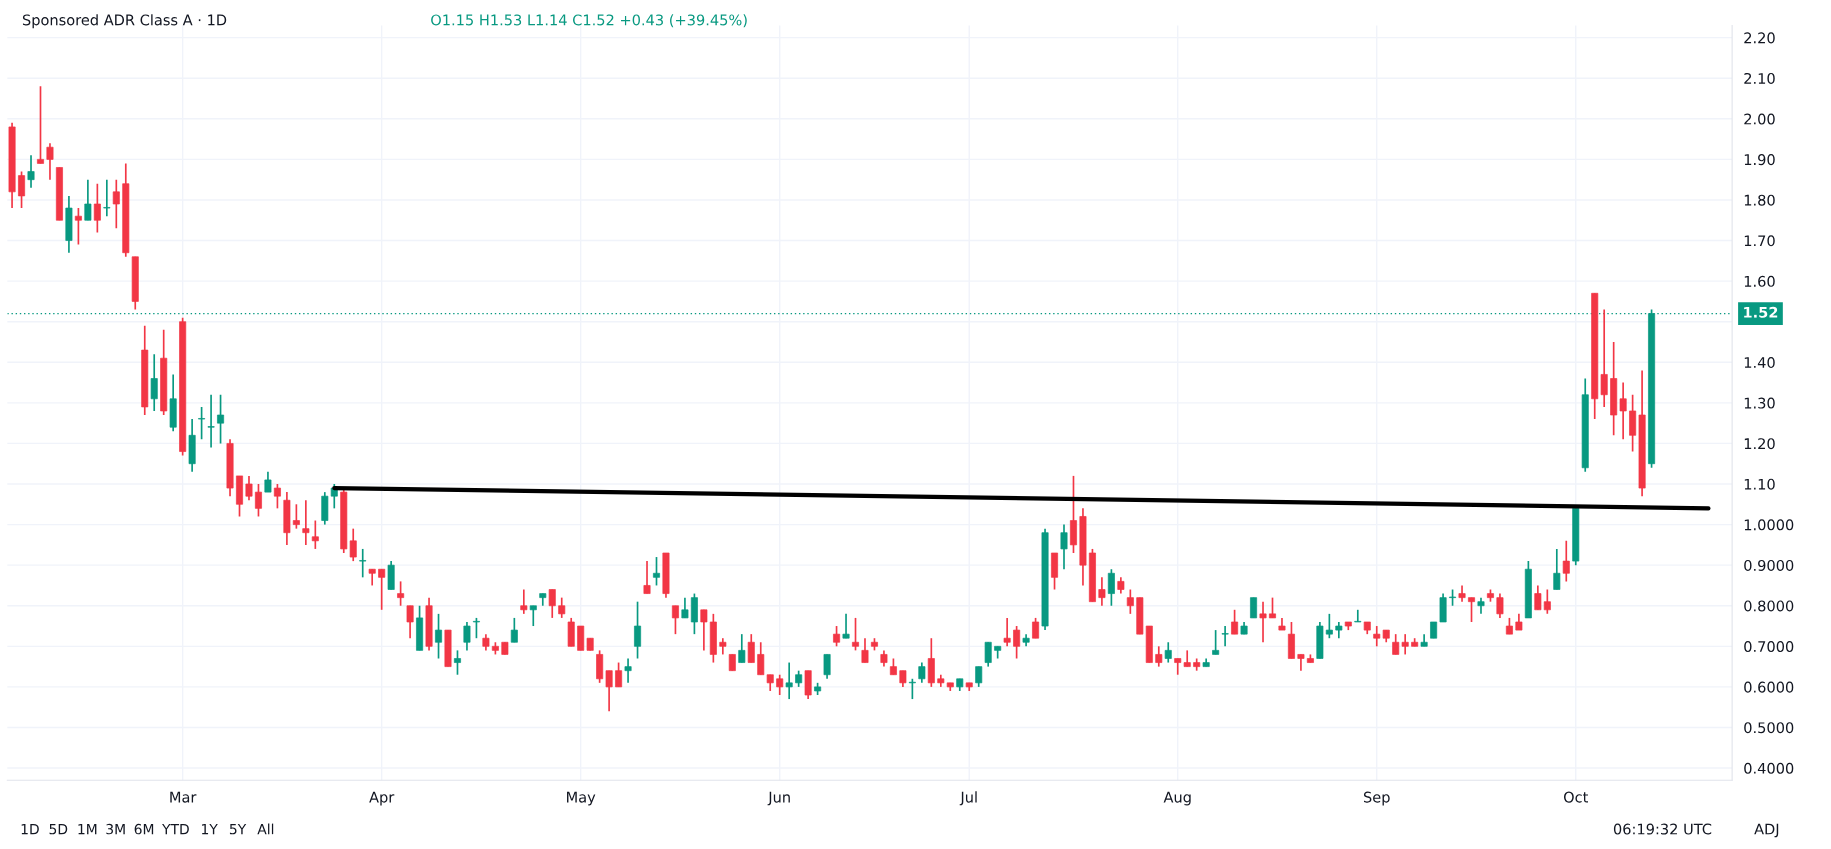 The height and width of the screenshot is (849, 1831). I want to click on y-tick-label: 0.4000, so click(1769, 768).